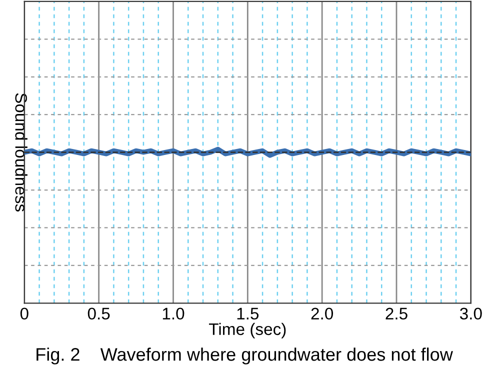 Image resolution: width=488 pixels, height=367 pixels. What do you see at coordinates (397, 314) in the screenshot?
I see `x-tick-label: 2.5` at bounding box center [397, 314].